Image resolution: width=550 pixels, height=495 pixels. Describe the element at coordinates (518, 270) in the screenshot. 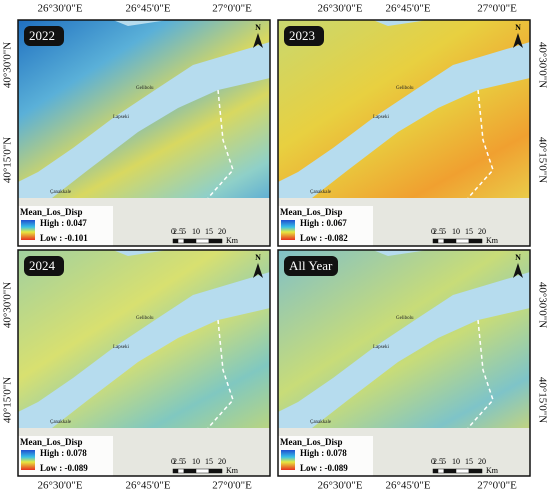

I see `north-arrow` at that location.